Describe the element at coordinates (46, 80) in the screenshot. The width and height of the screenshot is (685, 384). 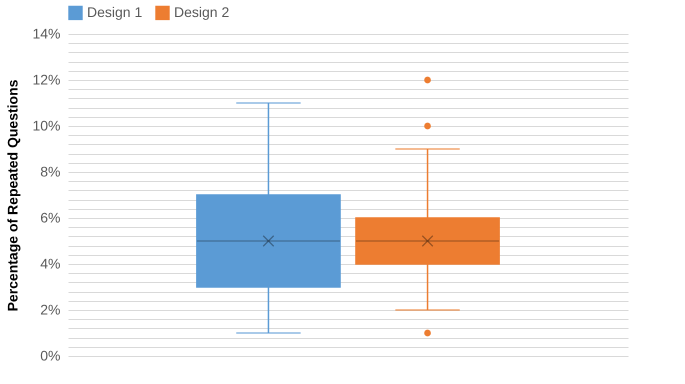
I see `y-tick-label: 12%` at that location.